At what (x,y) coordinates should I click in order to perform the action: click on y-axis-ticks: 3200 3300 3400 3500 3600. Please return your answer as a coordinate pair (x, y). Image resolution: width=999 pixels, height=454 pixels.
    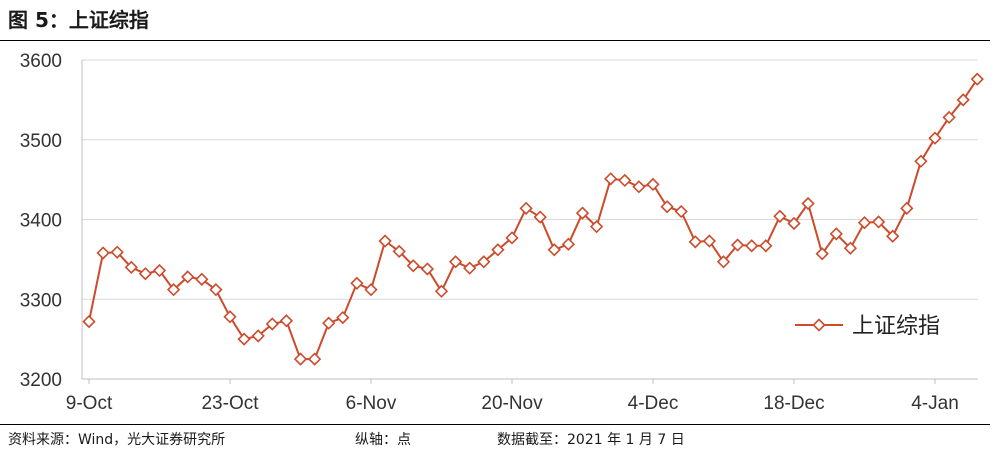
    Looking at the image, I should click on (41, 221).